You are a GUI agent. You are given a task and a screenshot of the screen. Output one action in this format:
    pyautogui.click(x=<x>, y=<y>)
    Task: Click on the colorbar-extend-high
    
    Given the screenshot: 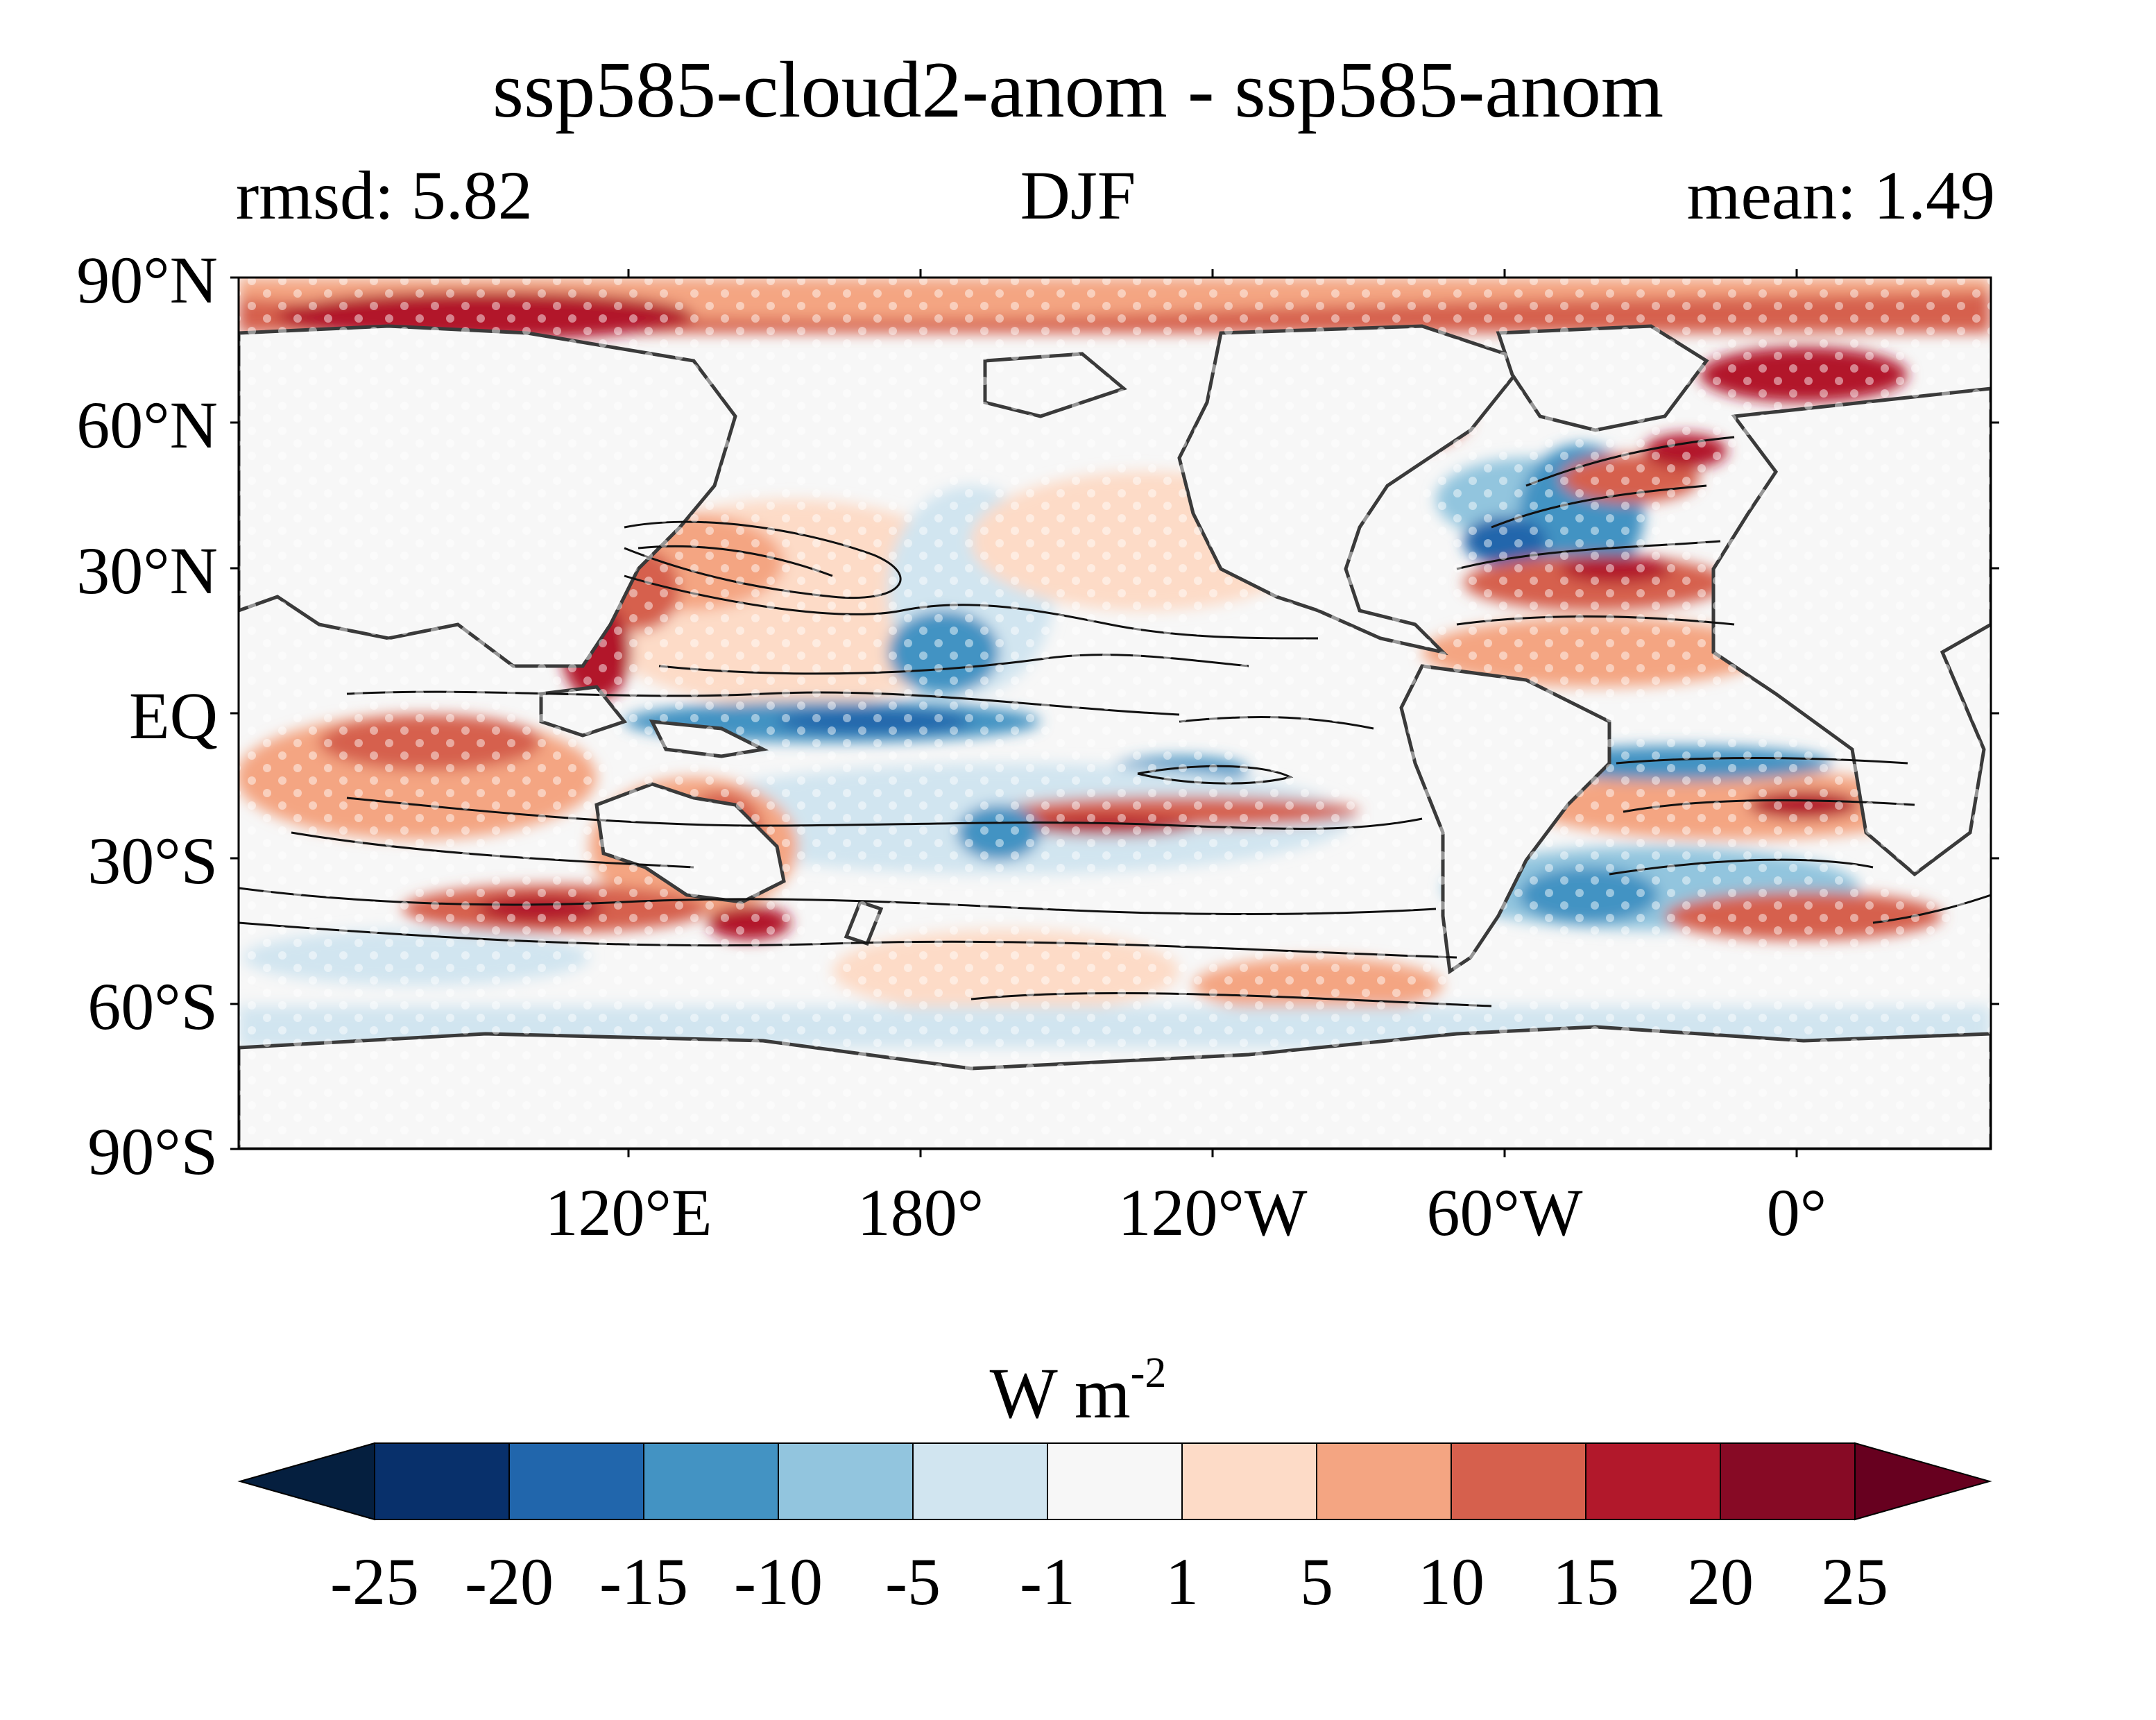 What is the action you would take?
    pyautogui.click(x=1923, y=1481)
    